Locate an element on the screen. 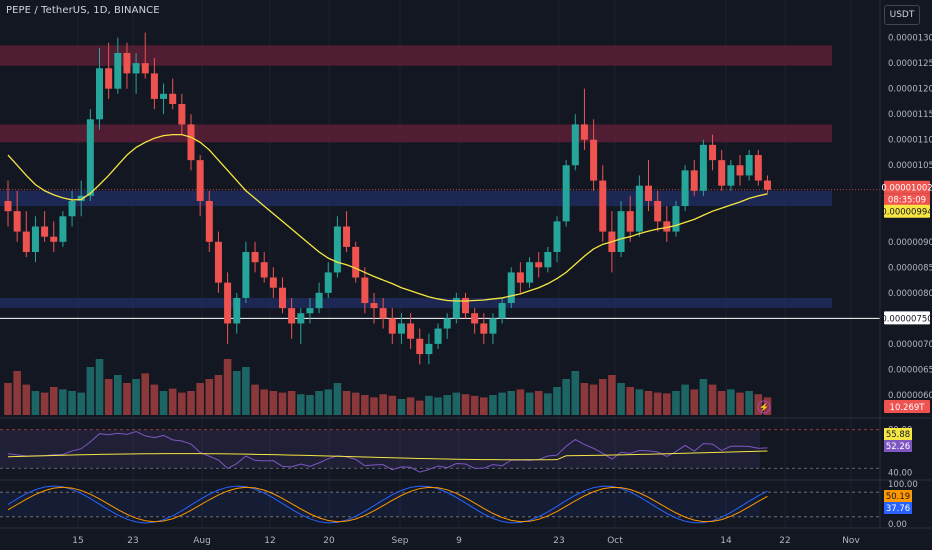 The height and width of the screenshot is (550, 932). currency-button: USDT is located at coordinates (902, 15).